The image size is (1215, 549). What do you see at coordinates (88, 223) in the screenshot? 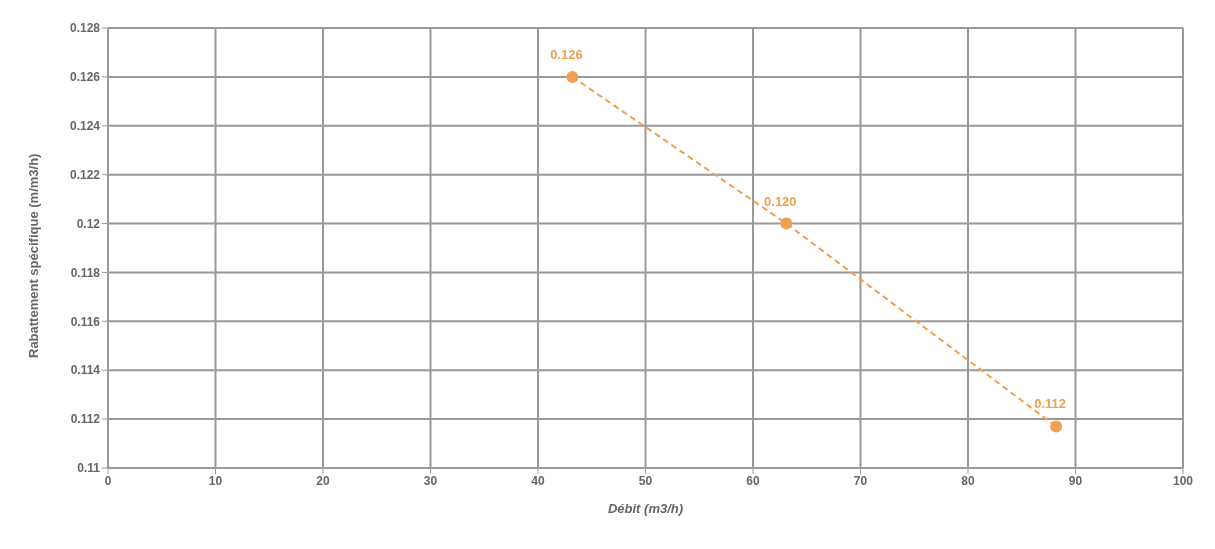
I see `y-tick-label: 0.12` at bounding box center [88, 223].